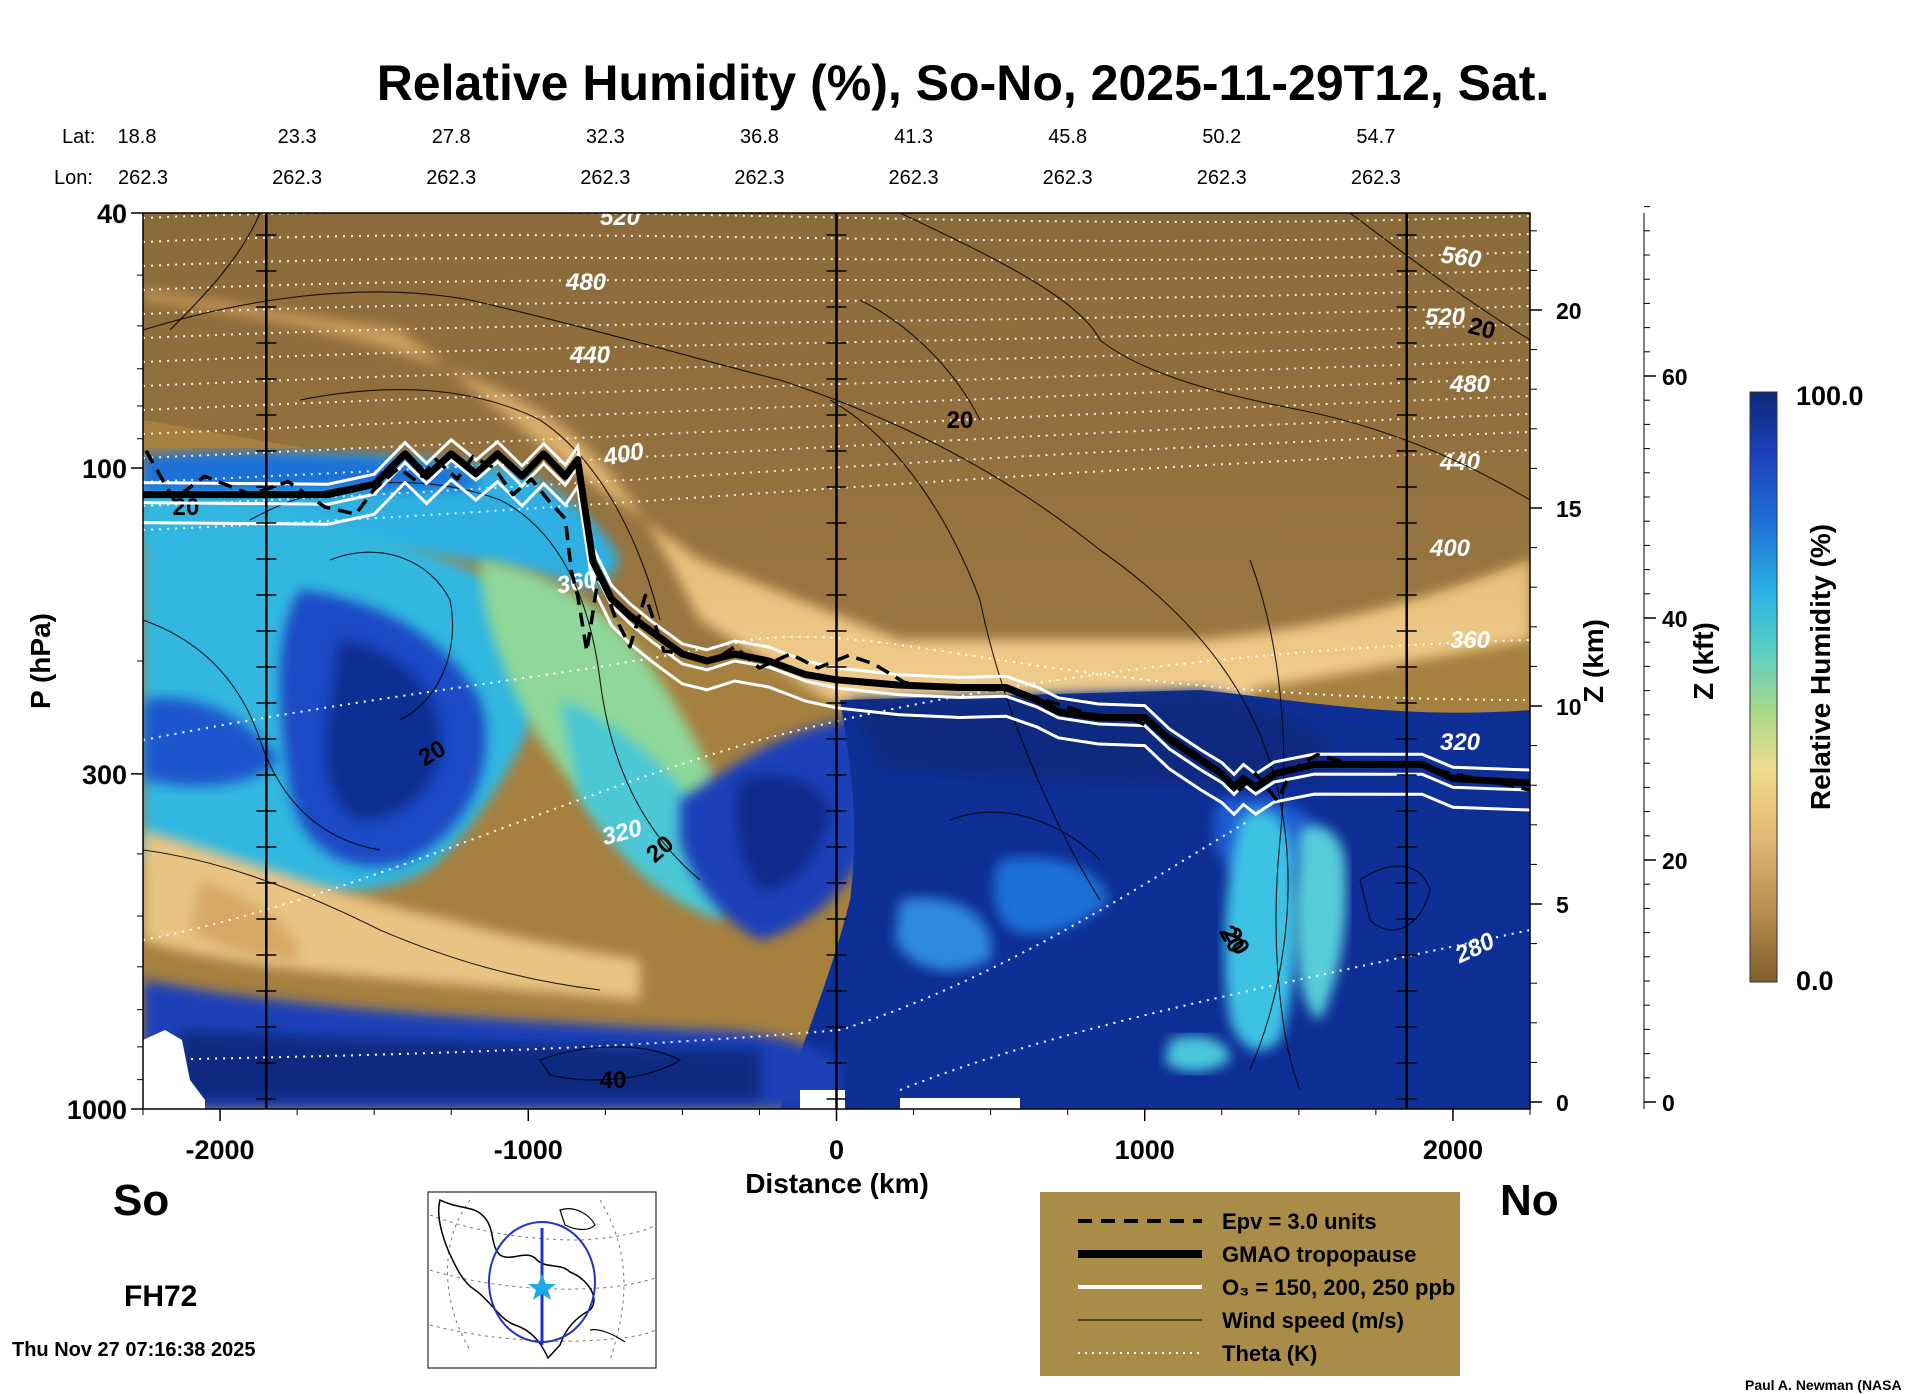 Image resolution: width=1926 pixels, height=1394 pixels. Describe the element at coordinates (542, 1280) in the screenshot. I see `inset-map` at that location.